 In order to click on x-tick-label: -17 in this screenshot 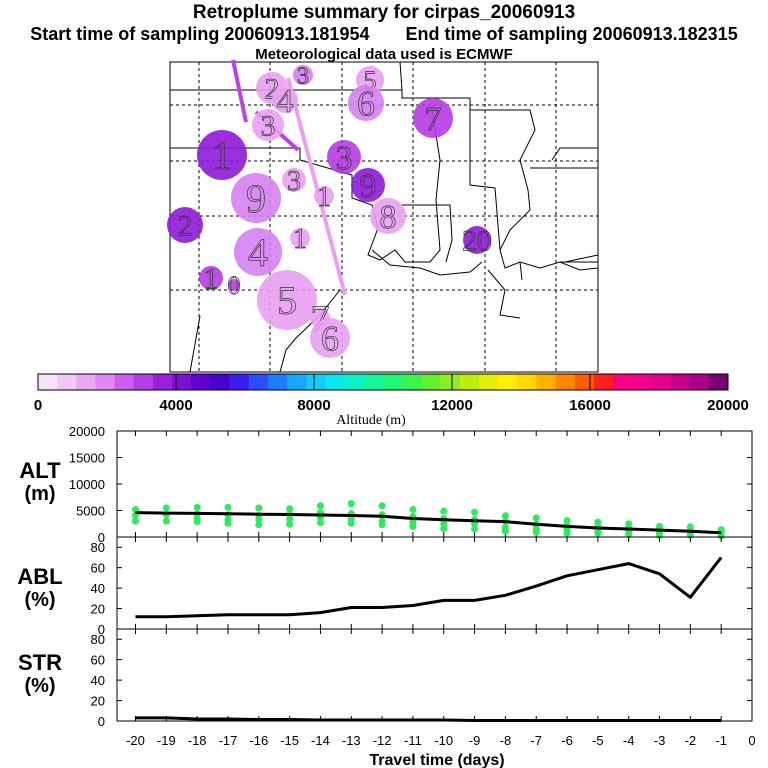, I will do `click(228, 740)`.